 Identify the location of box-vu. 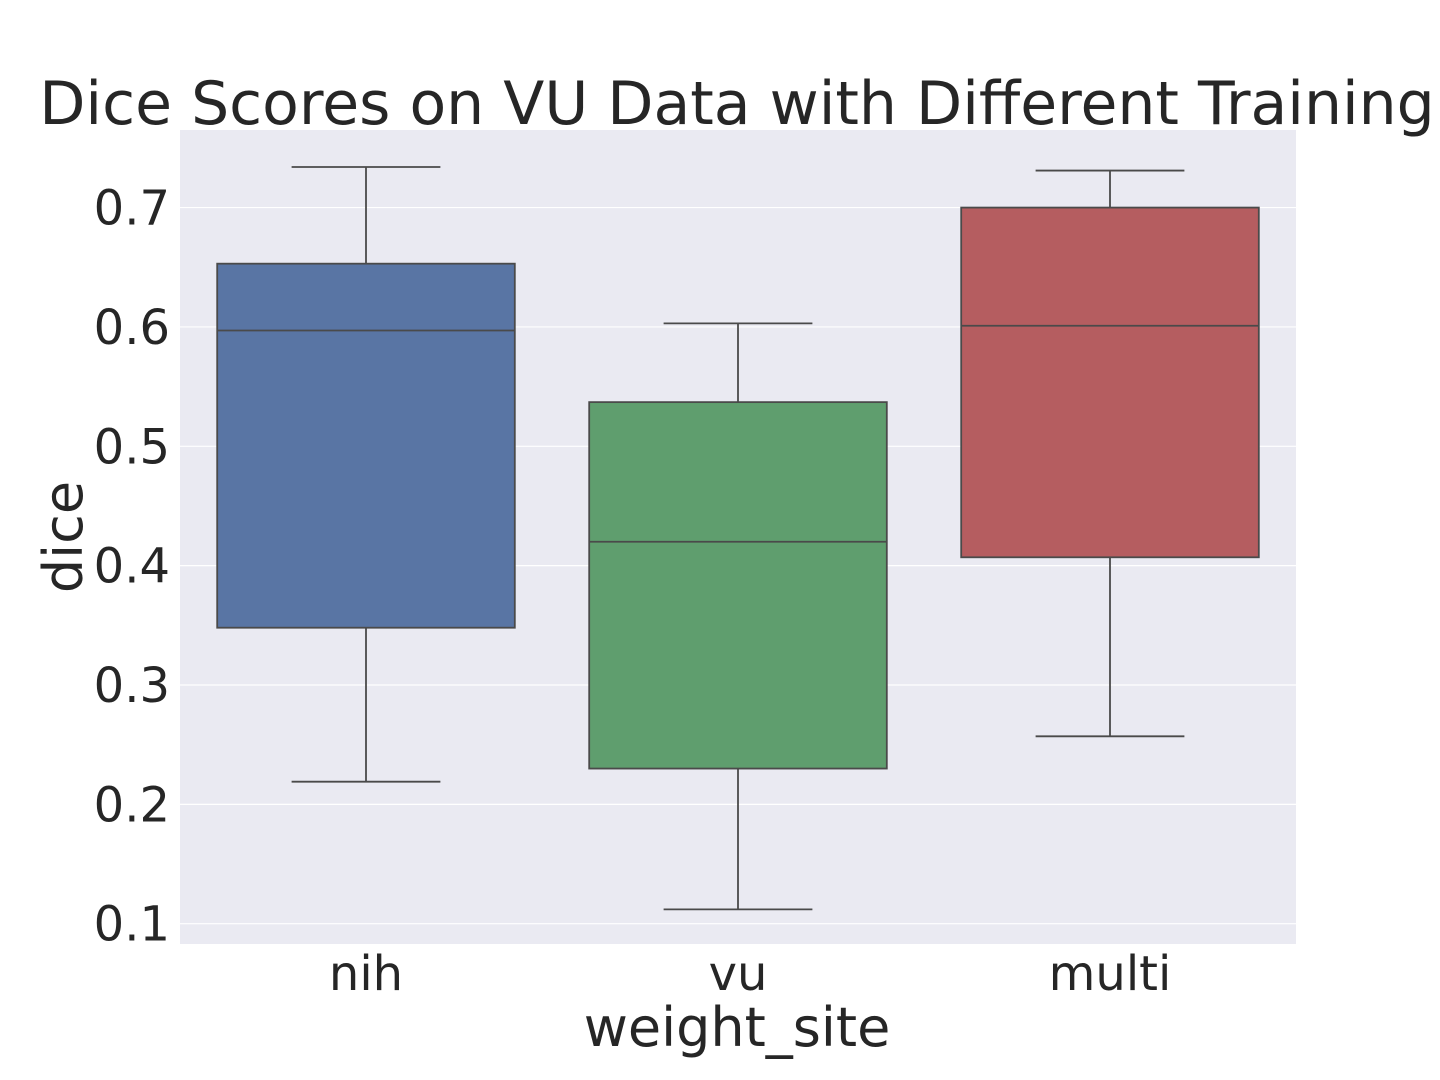
(738, 616).